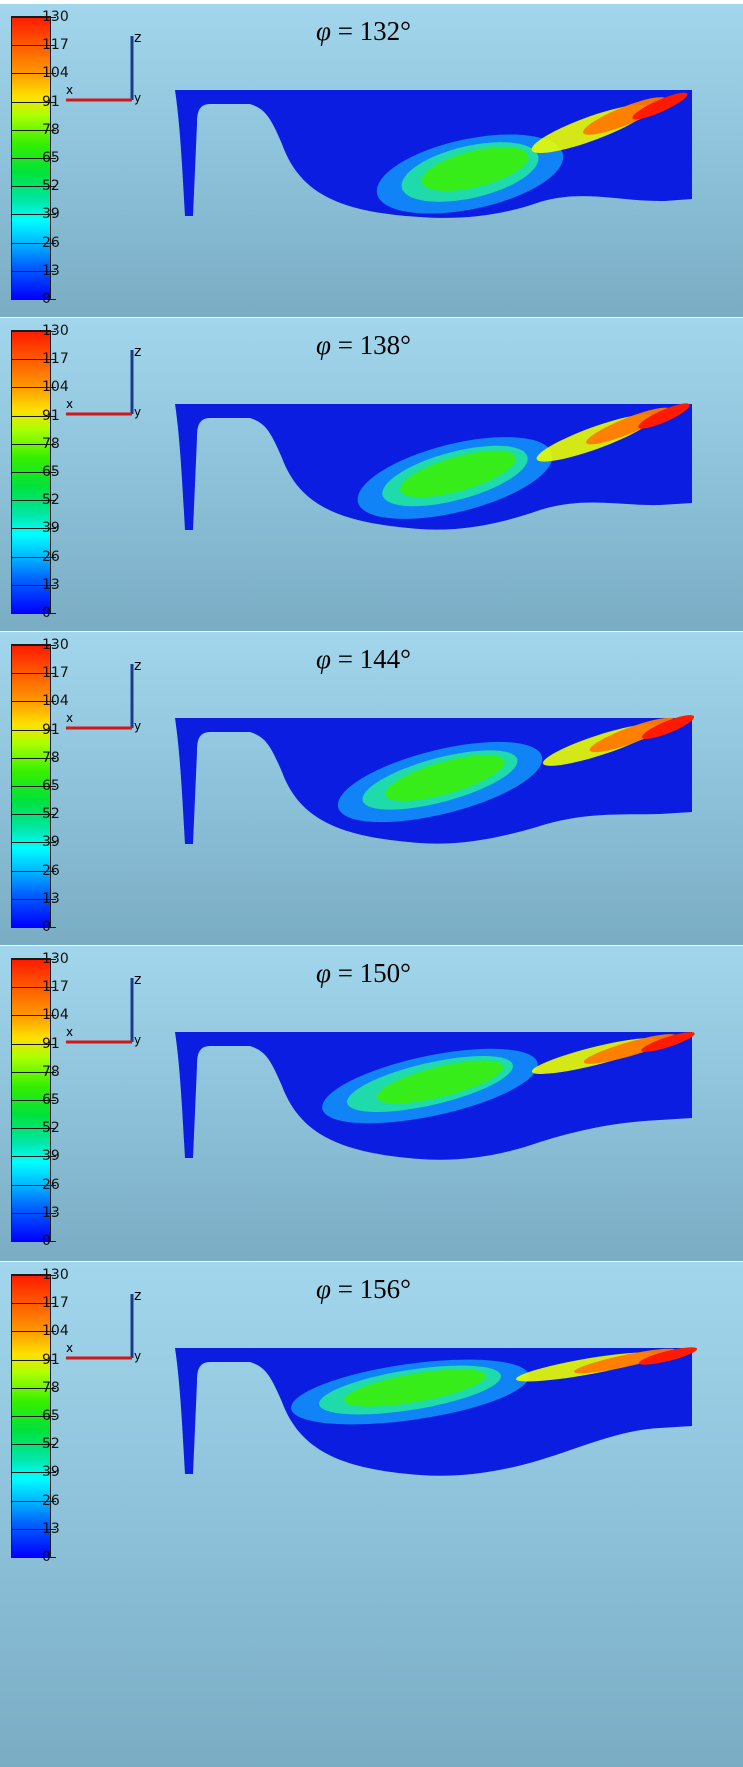 The image size is (743, 1767). Describe the element at coordinates (374, 31) in the screenshot. I see `angle-label: = 132°` at that location.